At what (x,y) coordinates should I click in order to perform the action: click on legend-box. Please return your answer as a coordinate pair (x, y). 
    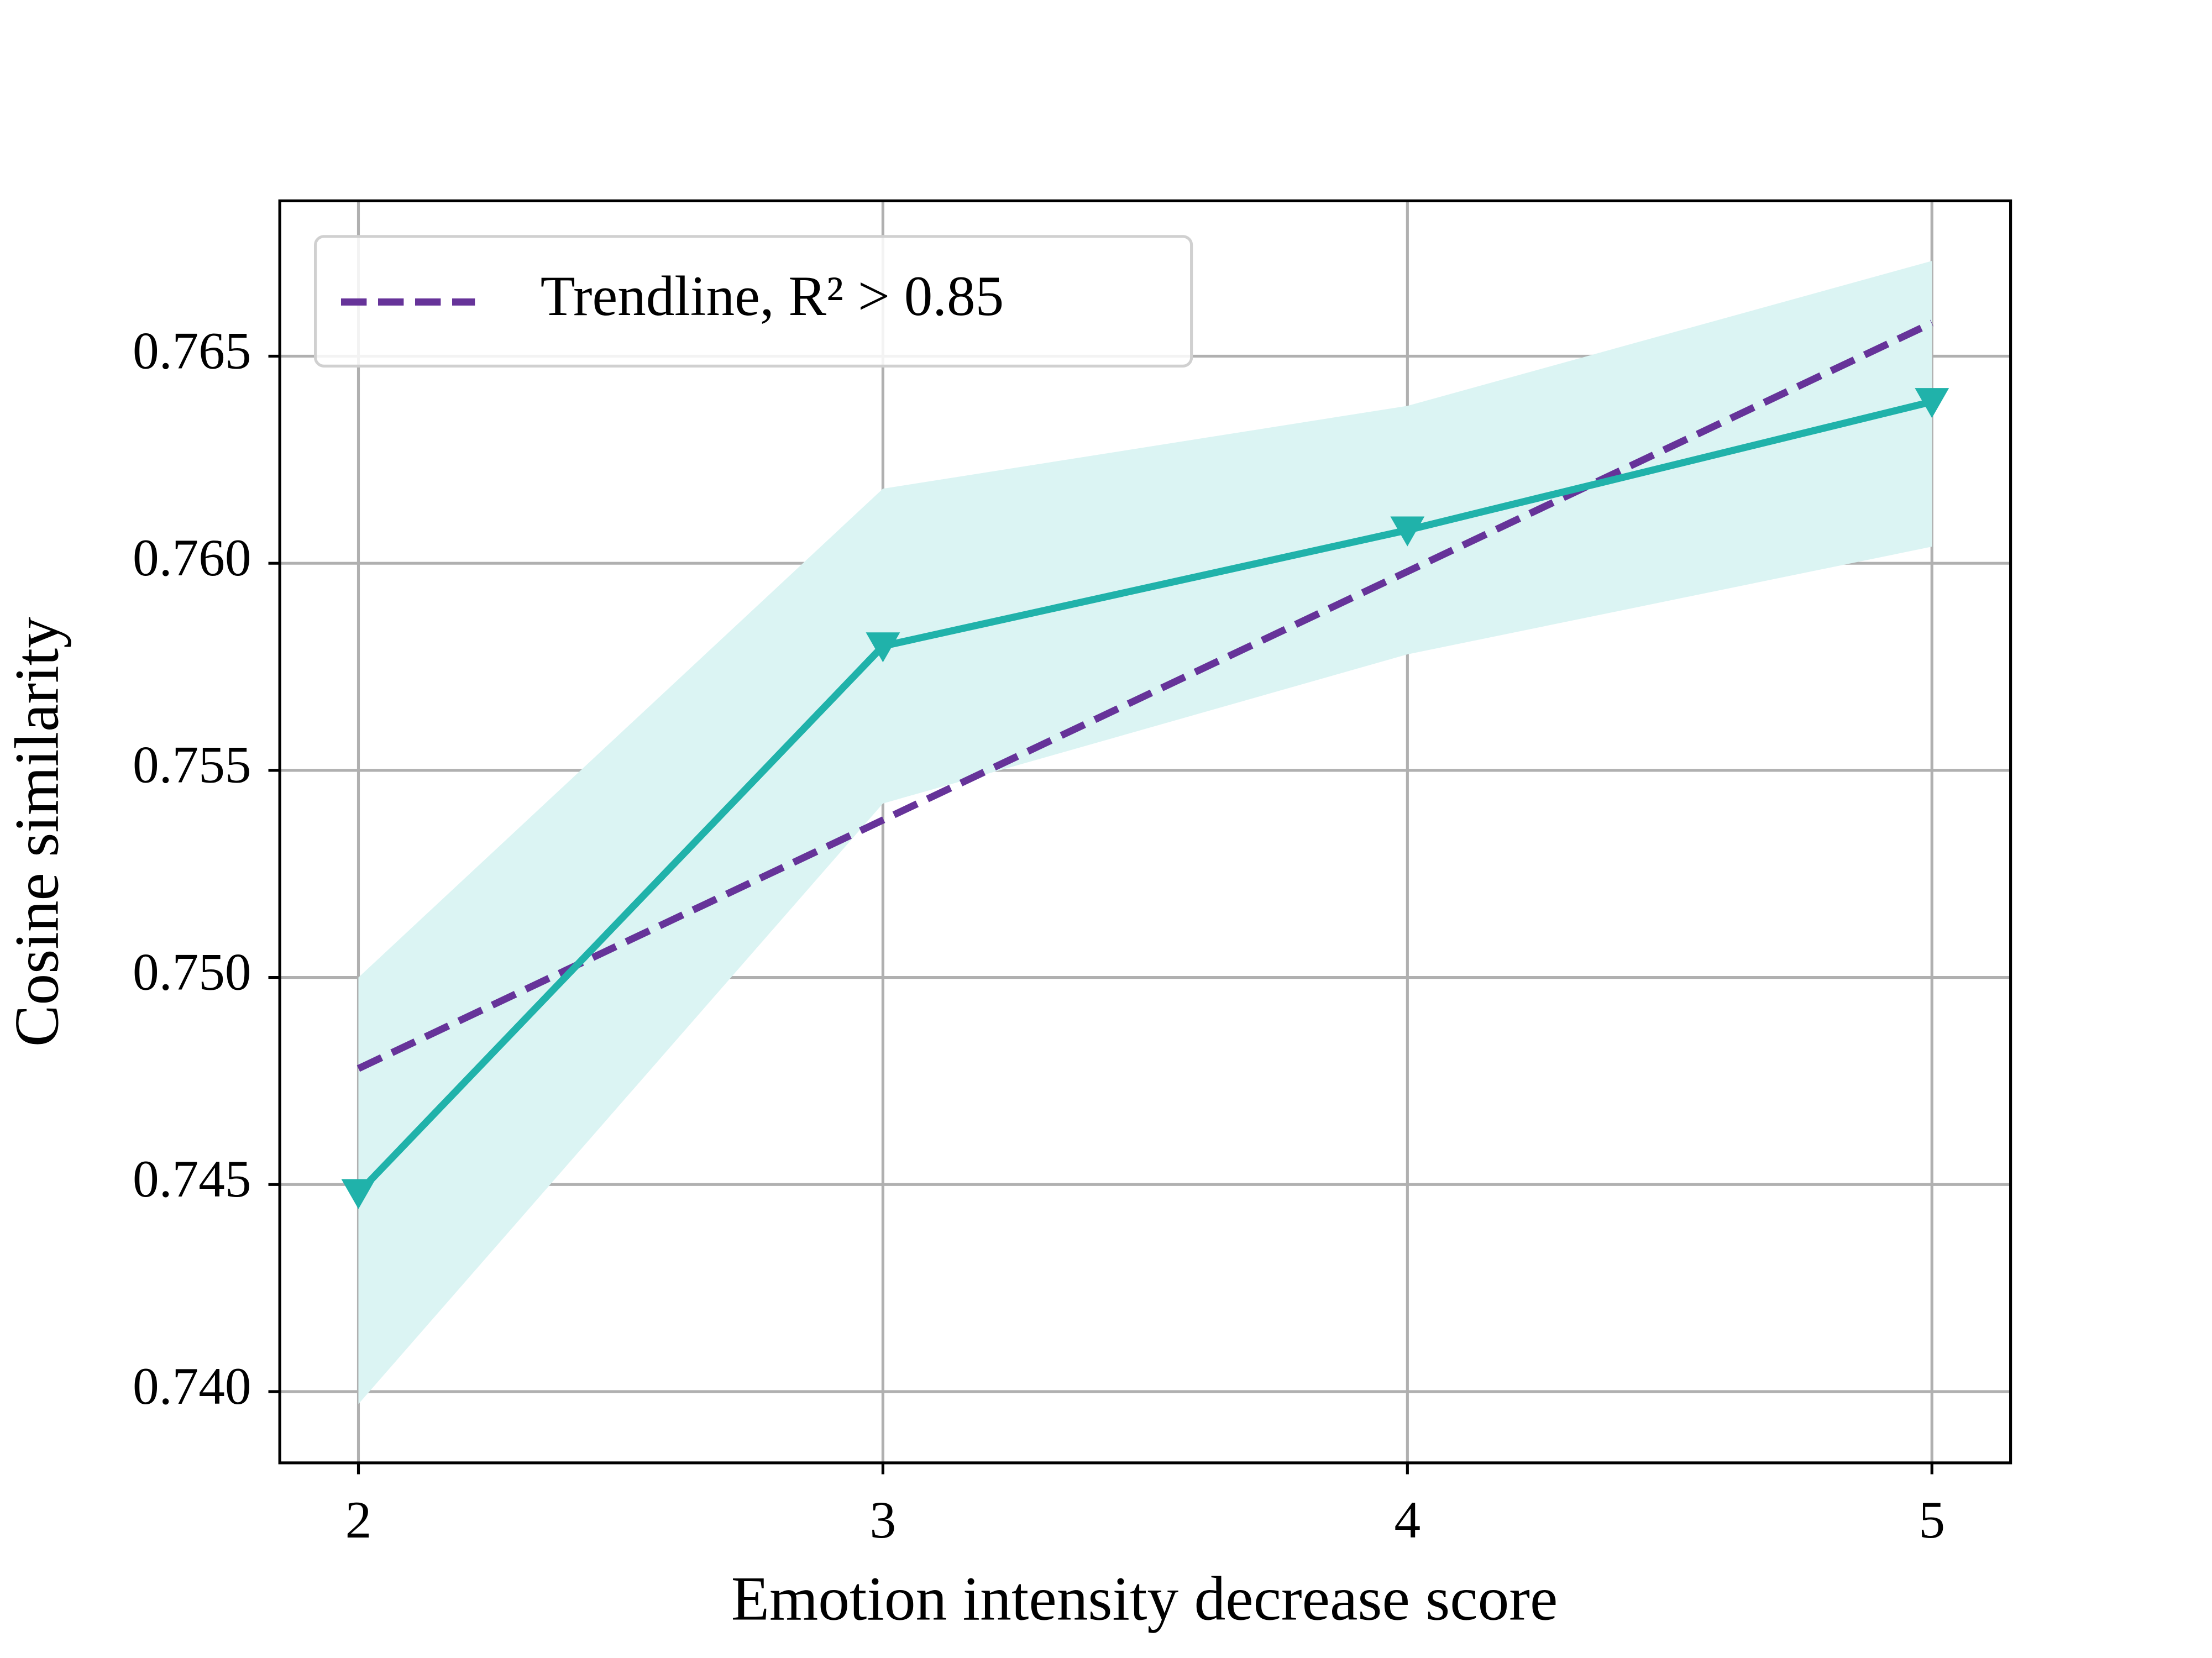
    Looking at the image, I should click on (753, 301).